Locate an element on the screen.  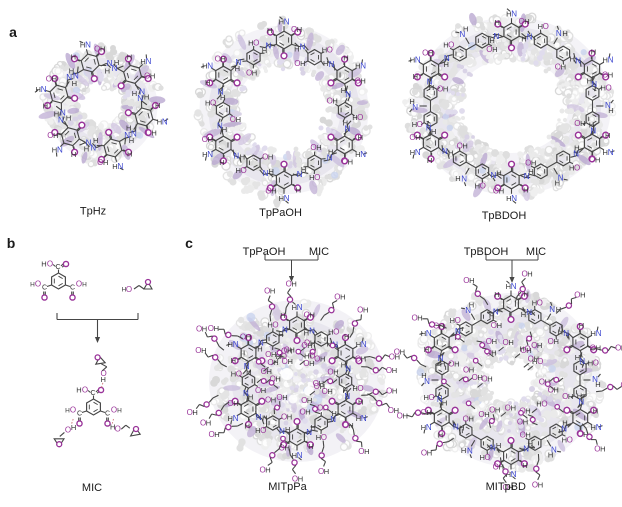
svg-text: TpBDOH is located at coordinates (504, 216).